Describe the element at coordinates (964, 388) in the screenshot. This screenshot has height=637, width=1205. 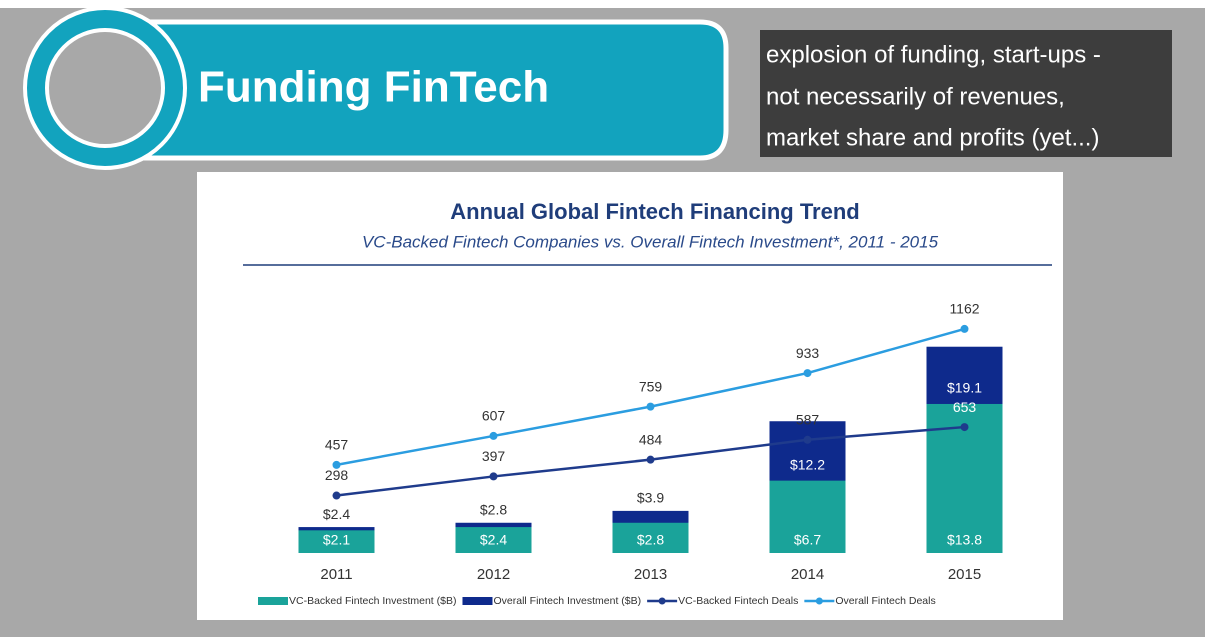
I see `bar-label: $19.1` at that location.